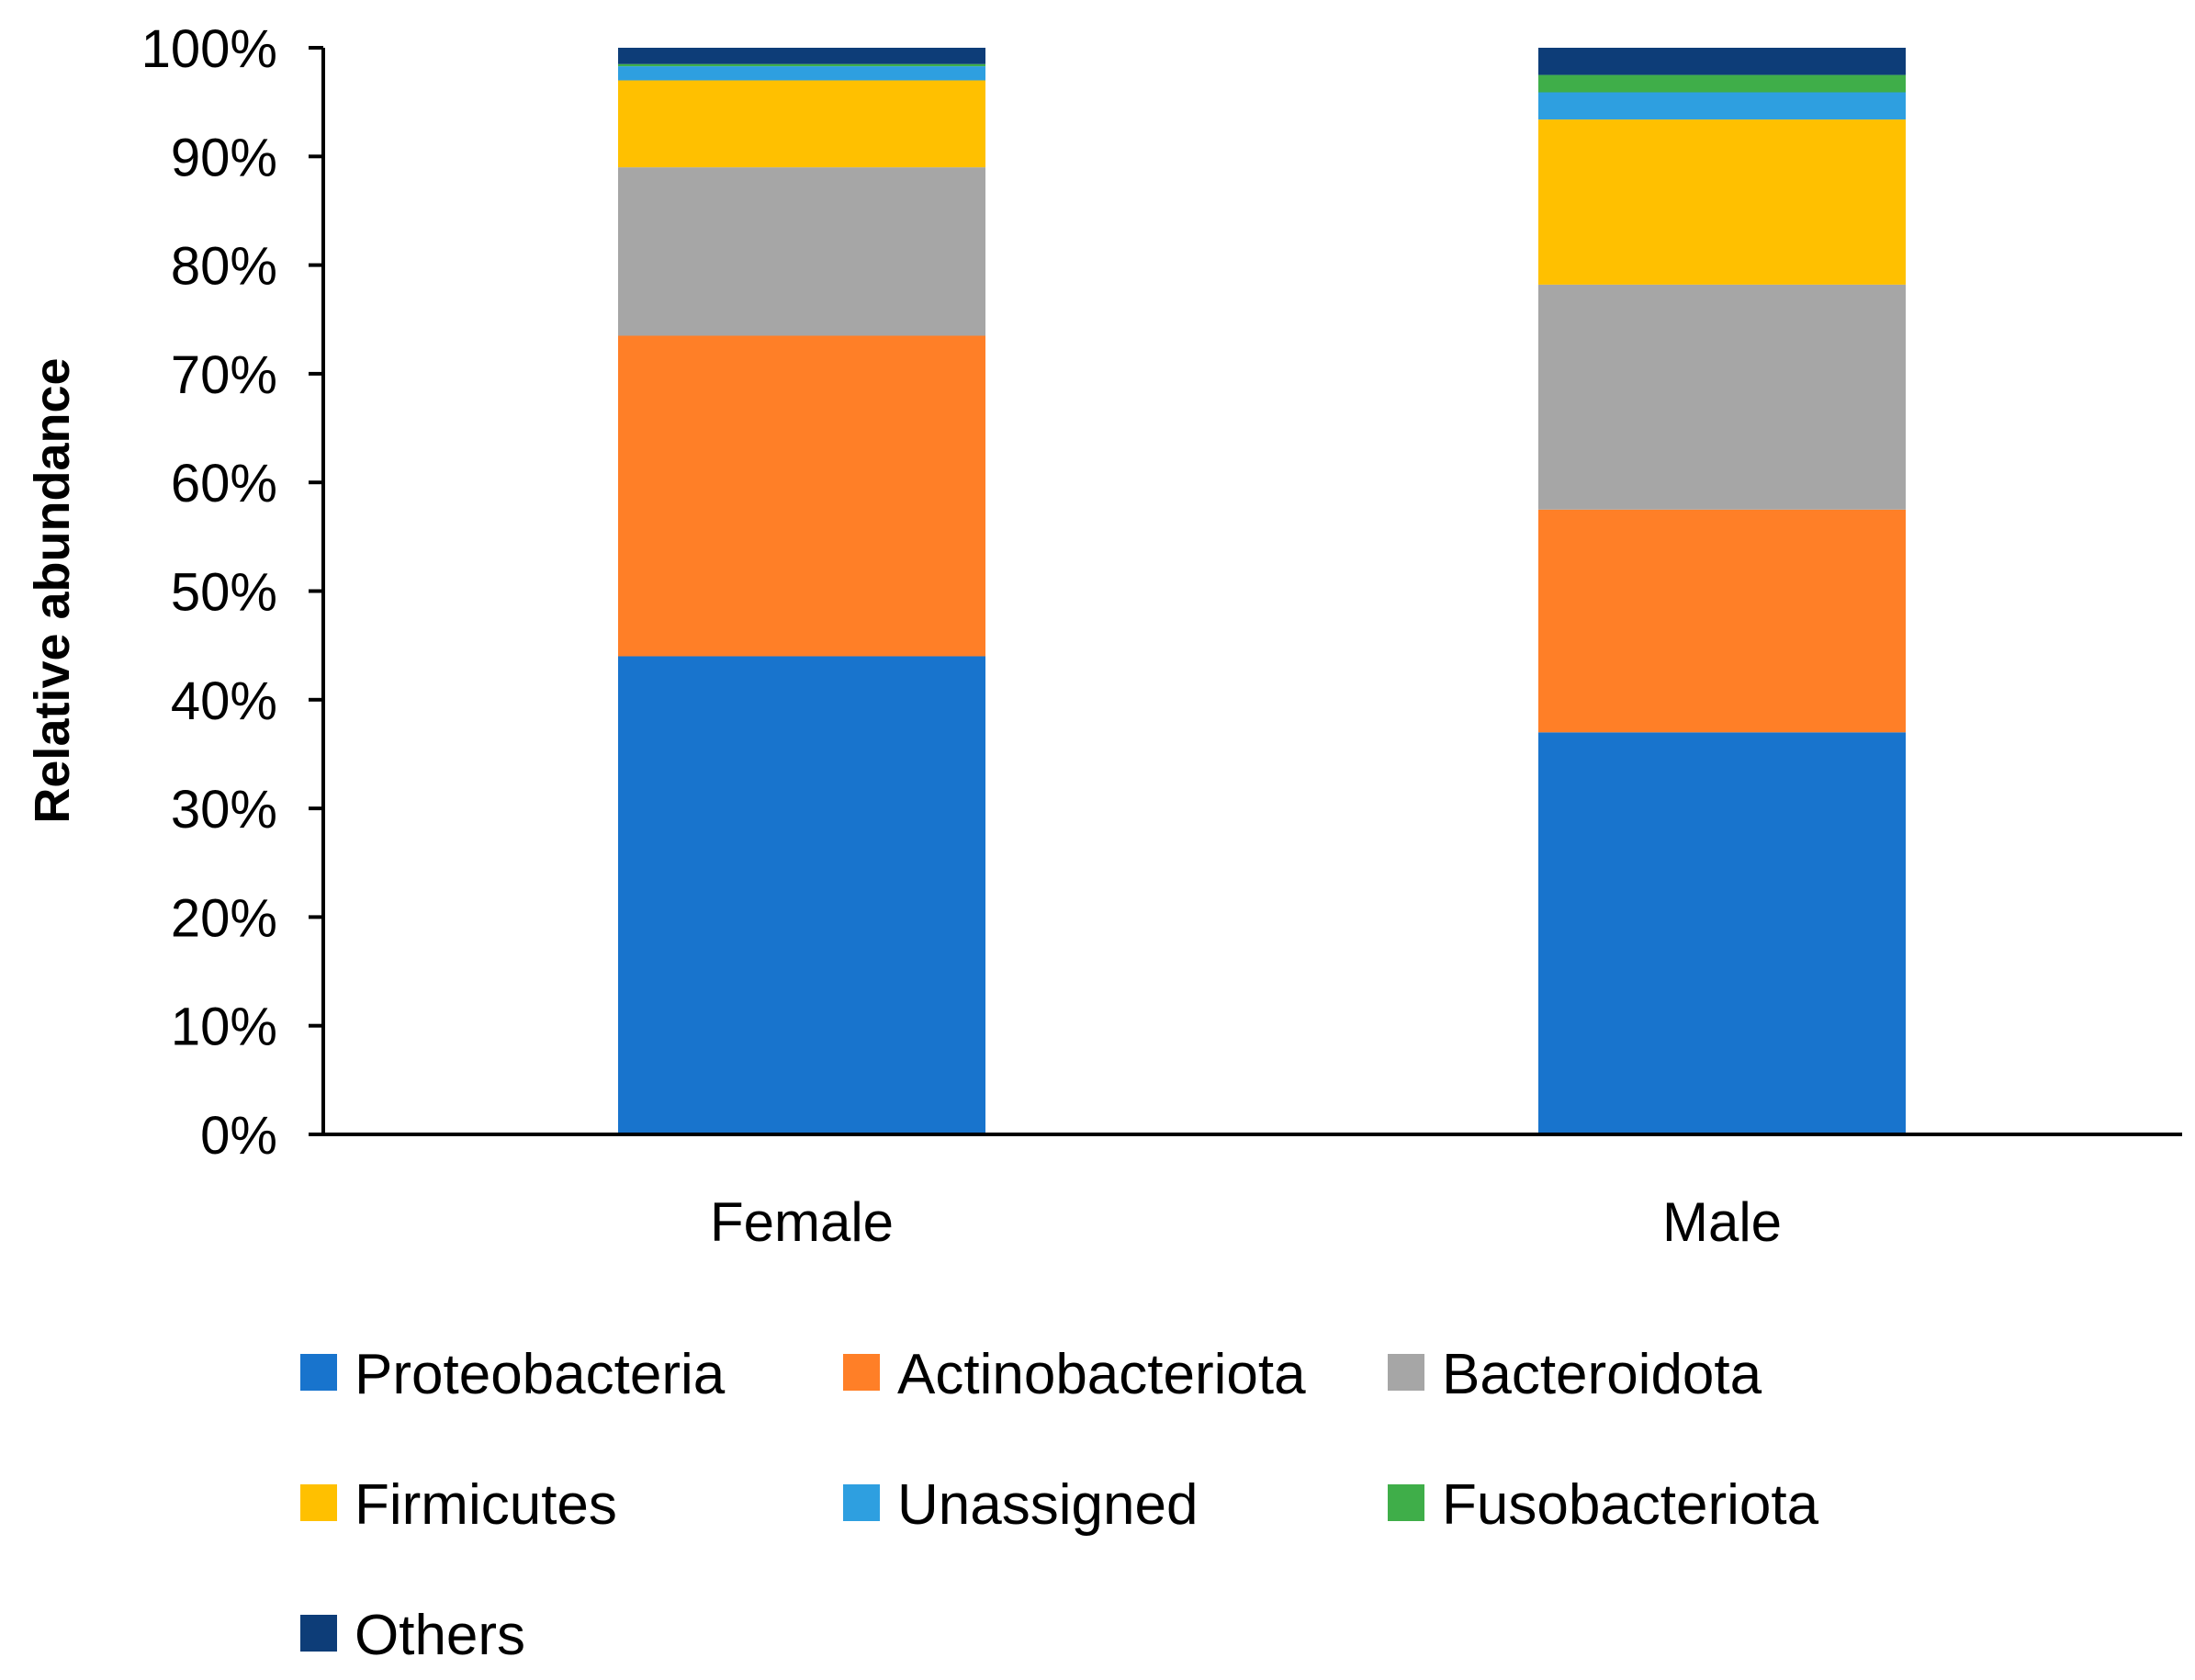 The image size is (2195, 1680). What do you see at coordinates (1722, 61) in the screenshot?
I see `bar-male-others` at bounding box center [1722, 61].